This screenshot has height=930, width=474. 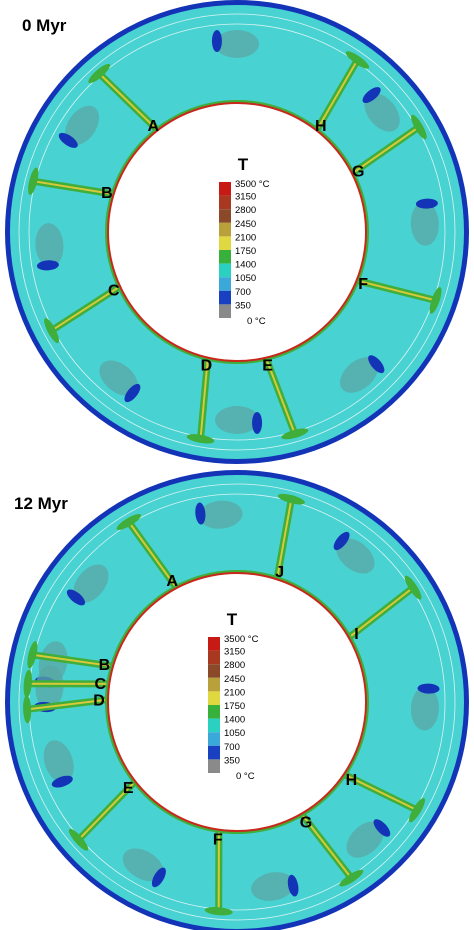 I want to click on panel-time-label-12myr: 12 Myr, so click(x=41, y=503).